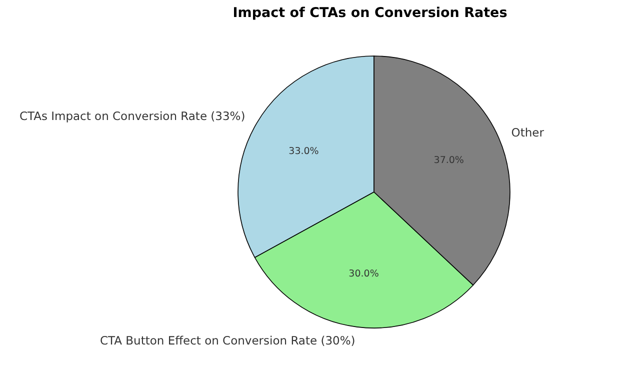 This screenshot has height=369, width=627. I want to click on data-label: 37.0%, so click(449, 160).